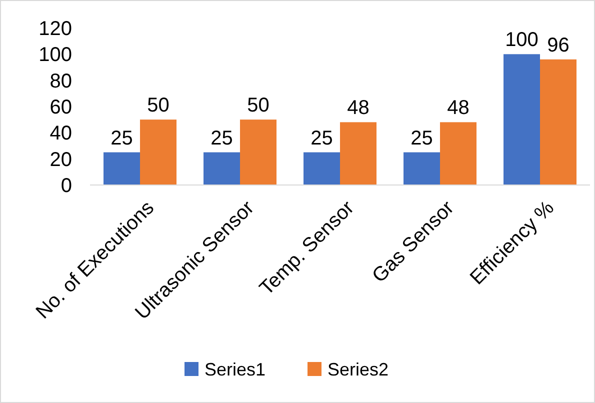 The height and width of the screenshot is (403, 595). What do you see at coordinates (55, 55) in the screenshot?
I see `y-tick-label: 100` at bounding box center [55, 55].